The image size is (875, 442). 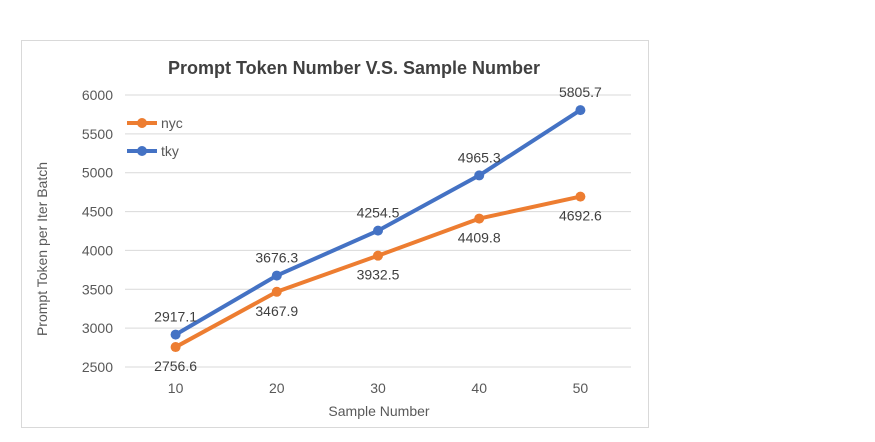 What do you see at coordinates (378, 275) in the screenshot?
I see `data-label-nyc: 3932.5` at bounding box center [378, 275].